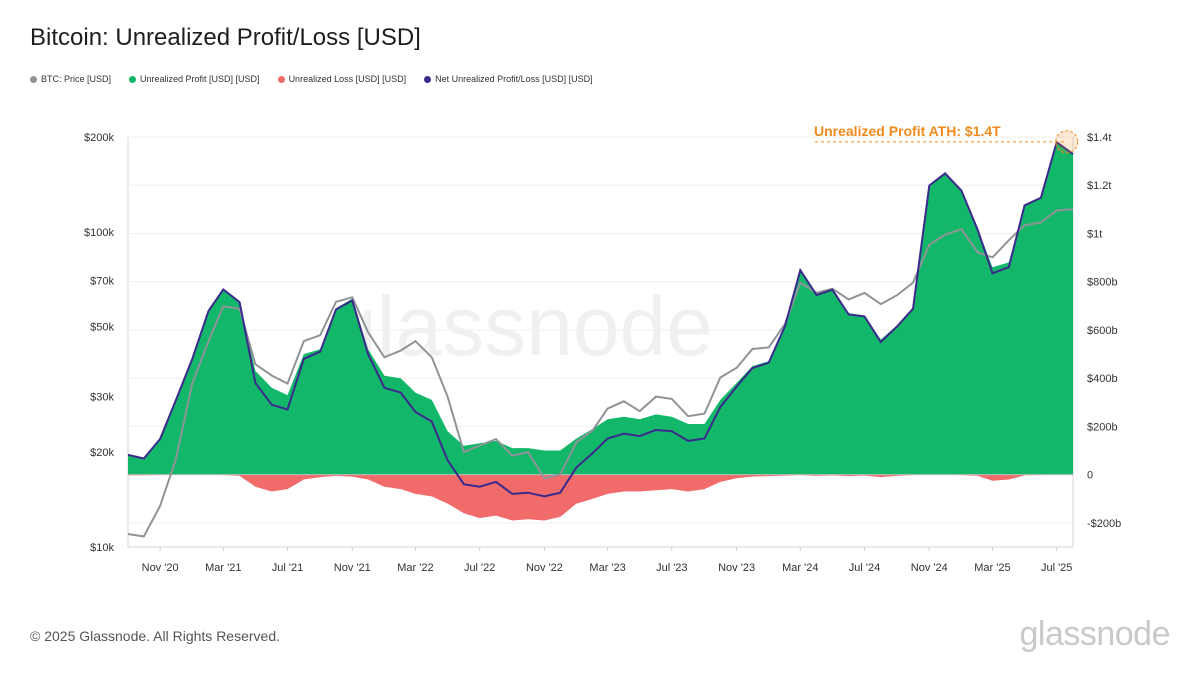  Describe the element at coordinates (160, 568) in the screenshot. I see `x-tick-label: Nov '20` at that location.